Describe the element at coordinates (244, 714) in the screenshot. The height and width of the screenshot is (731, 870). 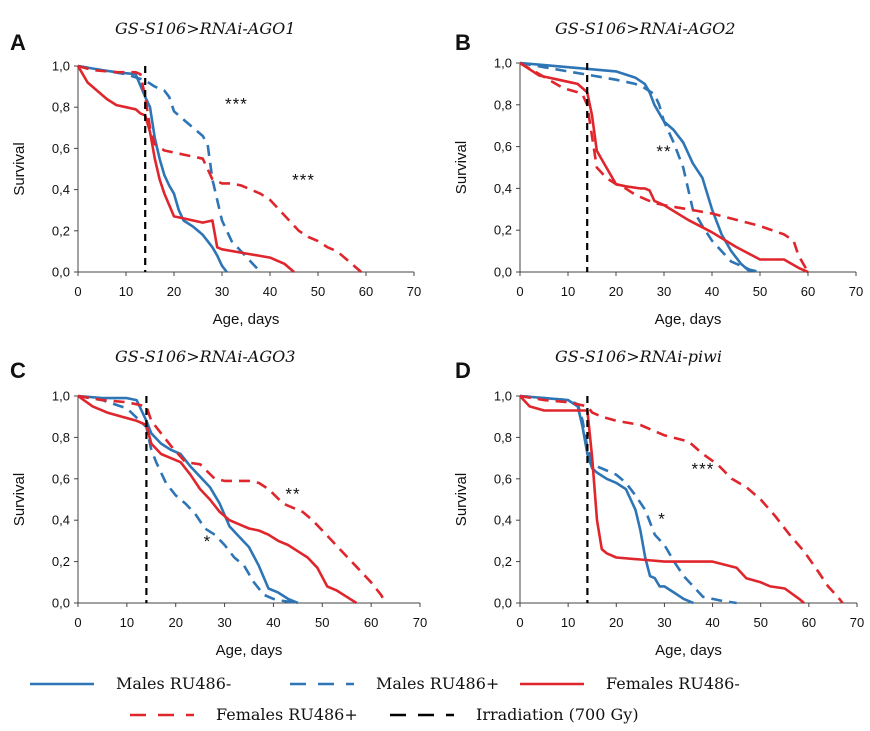
I see `legend-item-females-plus: Females RU486+` at that location.